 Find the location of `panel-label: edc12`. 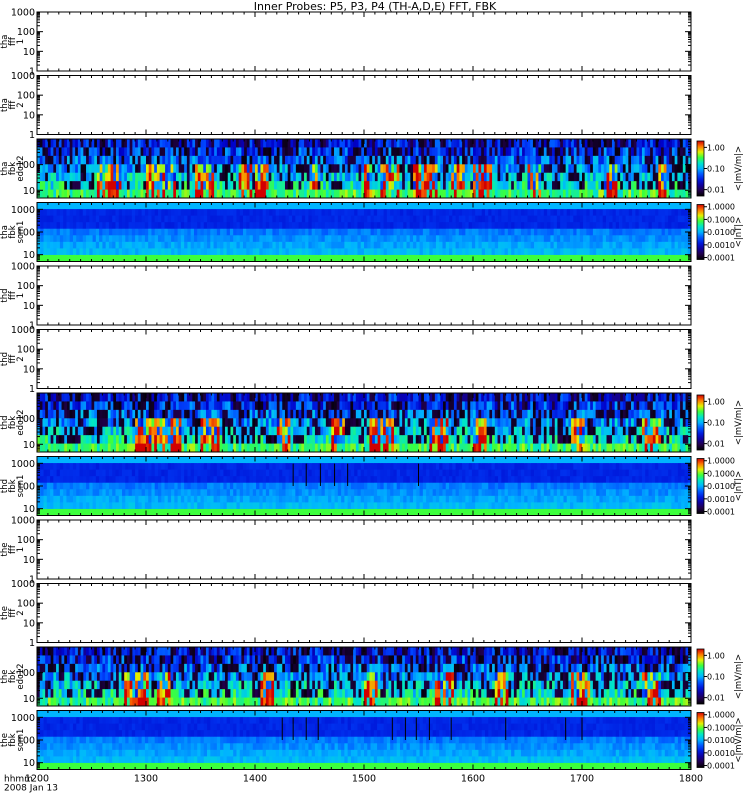

panel-label: edc12 is located at coordinates (21, 422).